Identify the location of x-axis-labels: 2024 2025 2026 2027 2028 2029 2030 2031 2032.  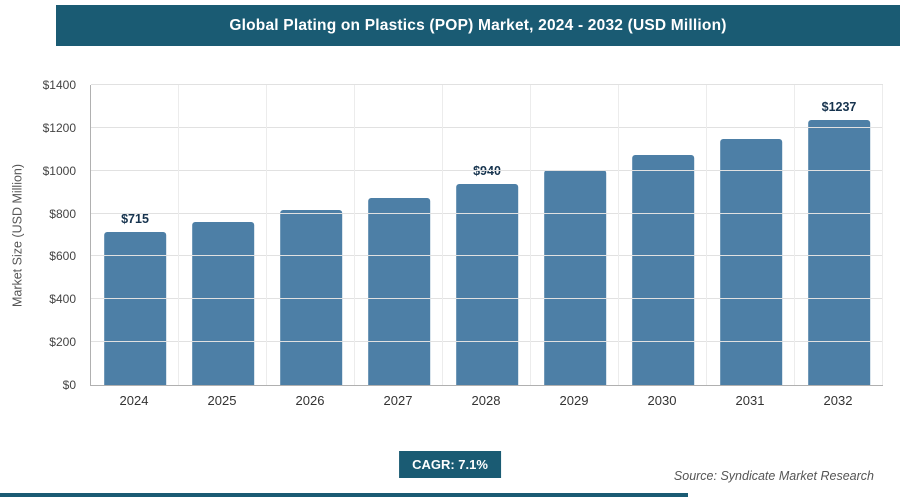
(486, 400).